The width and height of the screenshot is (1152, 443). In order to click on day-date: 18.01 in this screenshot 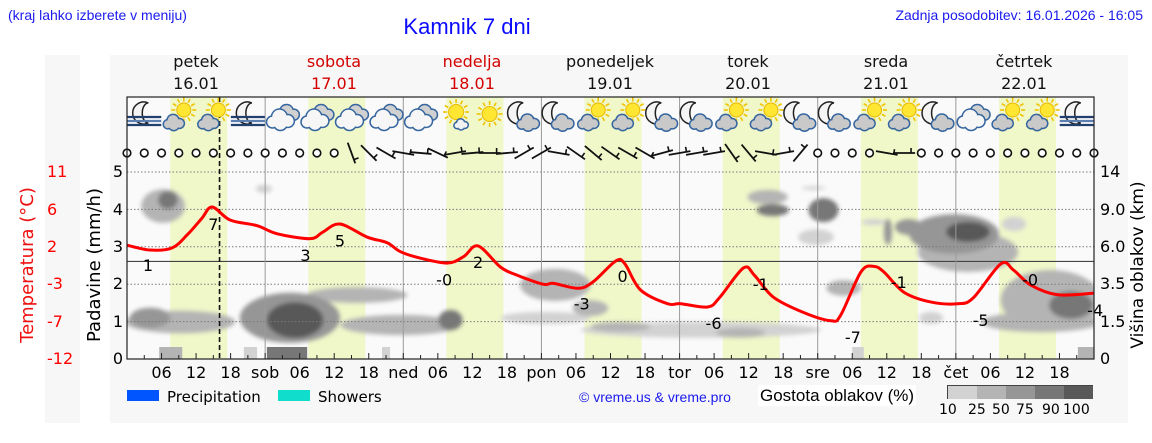, I will do `click(472, 83)`.